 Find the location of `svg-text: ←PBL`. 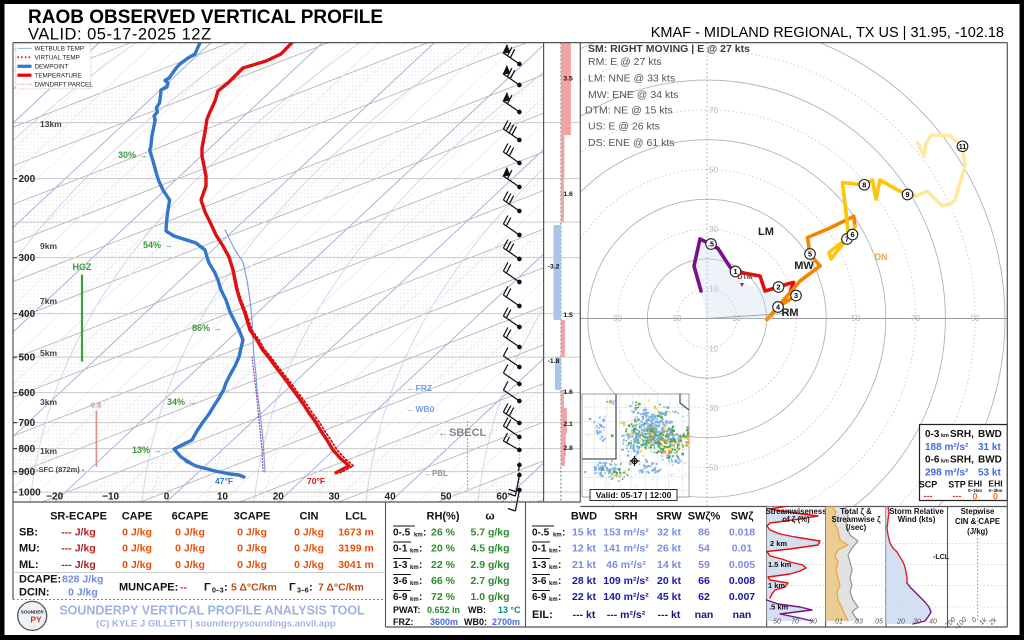

svg-text: ←PBL is located at coordinates (436, 473).